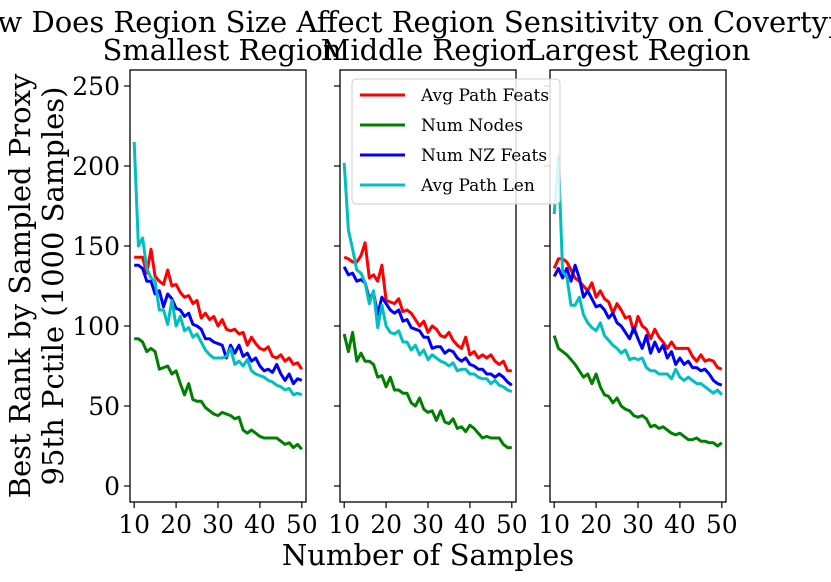 The width and height of the screenshot is (831, 582). What do you see at coordinates (104, 406) in the screenshot?
I see `y-tick-label: 50` at bounding box center [104, 406].